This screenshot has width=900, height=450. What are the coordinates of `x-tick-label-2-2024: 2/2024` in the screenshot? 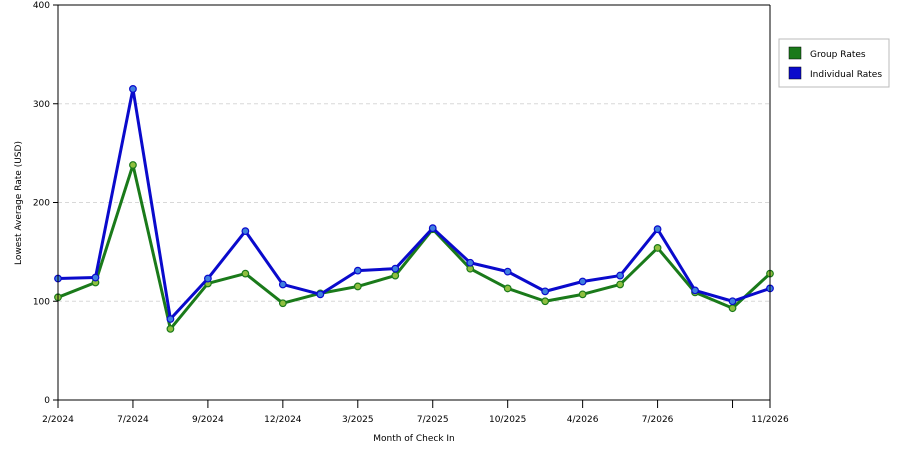 It's located at (58, 420).